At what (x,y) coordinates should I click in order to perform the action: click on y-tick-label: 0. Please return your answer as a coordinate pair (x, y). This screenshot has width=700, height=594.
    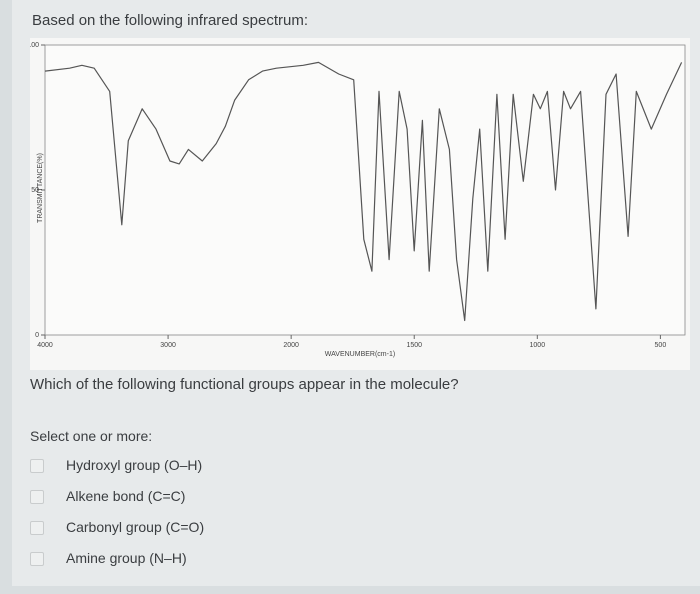
    Looking at the image, I should click on (37, 335).